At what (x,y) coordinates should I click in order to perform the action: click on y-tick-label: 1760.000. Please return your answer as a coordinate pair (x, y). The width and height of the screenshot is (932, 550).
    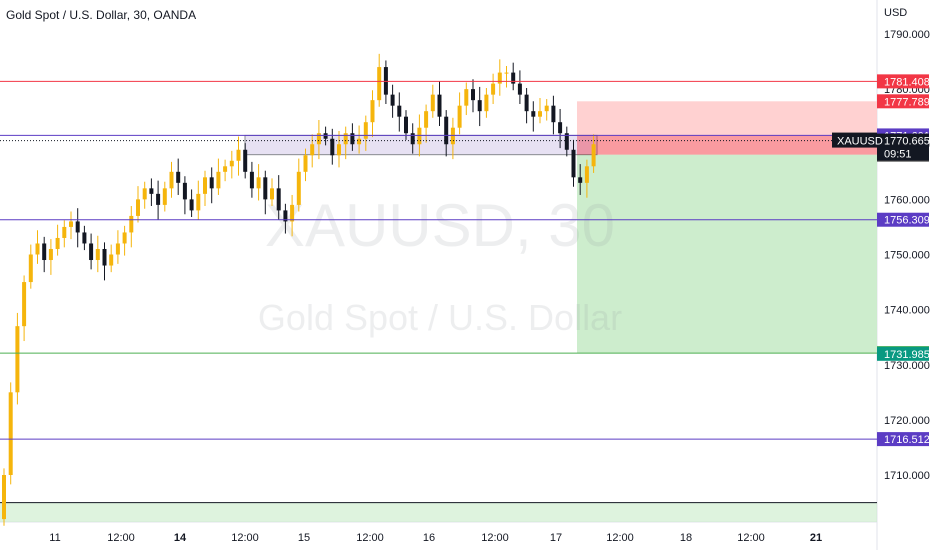
    Looking at the image, I should click on (907, 200).